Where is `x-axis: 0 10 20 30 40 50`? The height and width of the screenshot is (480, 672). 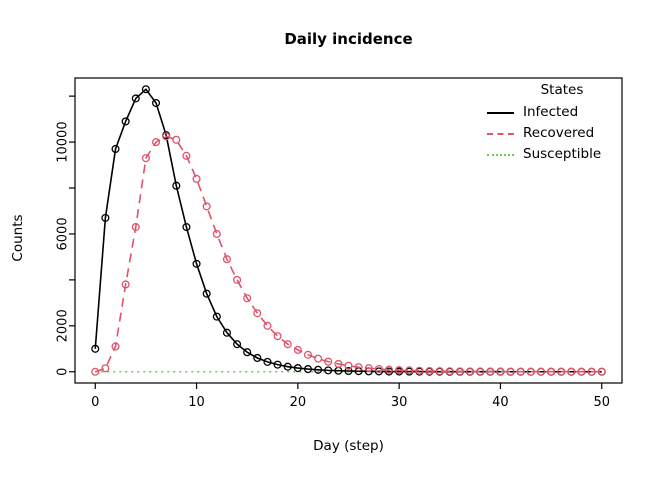
x-axis: 0 10 20 30 40 50 is located at coordinates (350, 396).